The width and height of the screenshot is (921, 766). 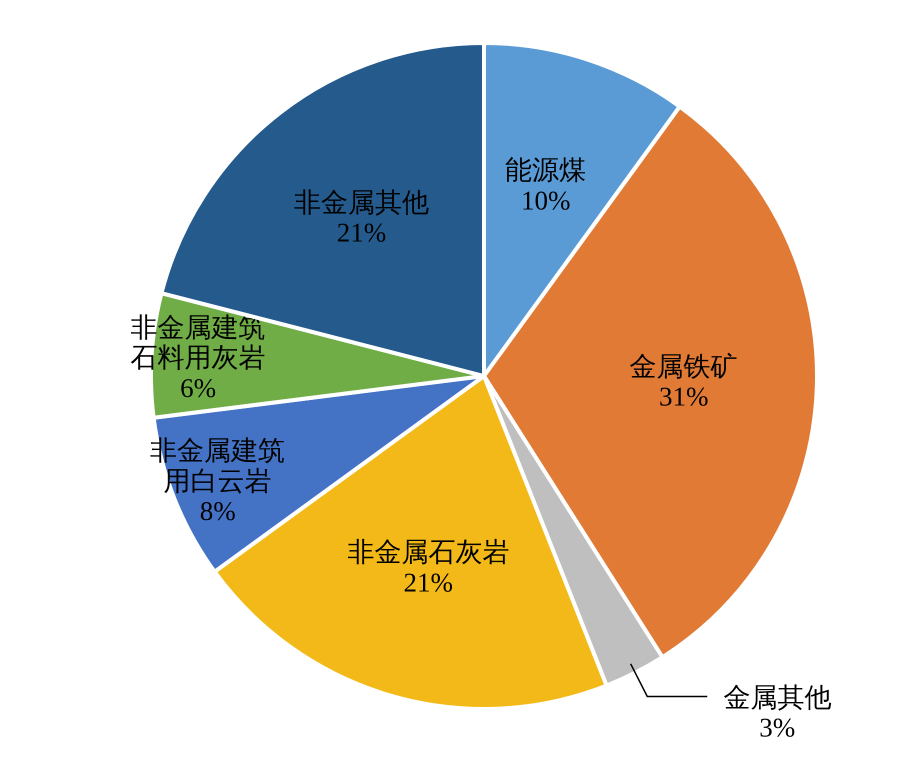 I want to click on slice-label: 能源煤, so click(x=545, y=170).